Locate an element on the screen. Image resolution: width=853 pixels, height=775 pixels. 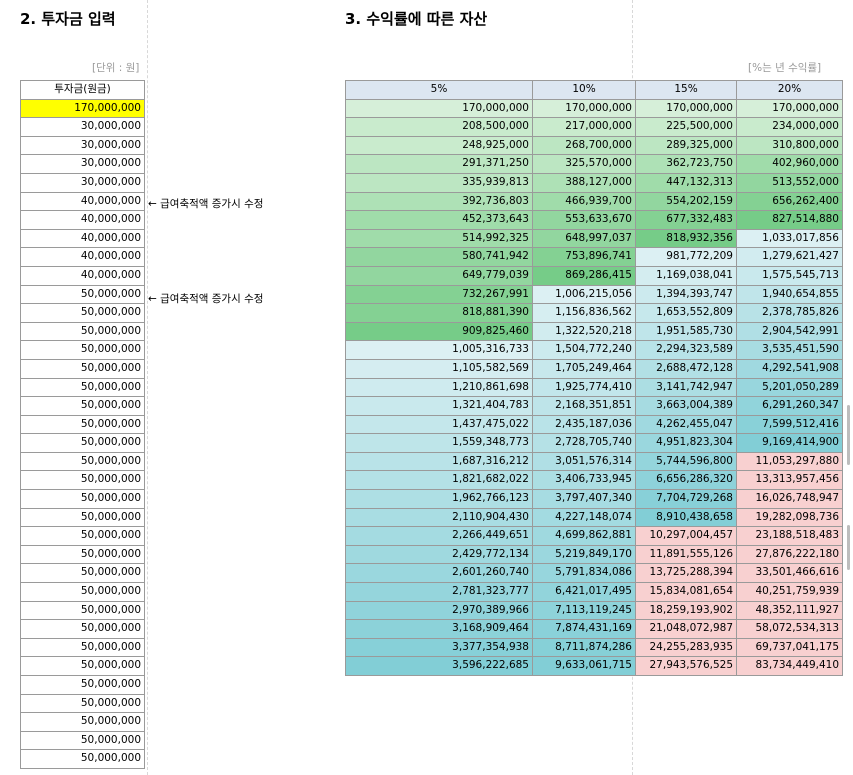
asset-cell: 6,291,260,347 is located at coordinates (789, 406).